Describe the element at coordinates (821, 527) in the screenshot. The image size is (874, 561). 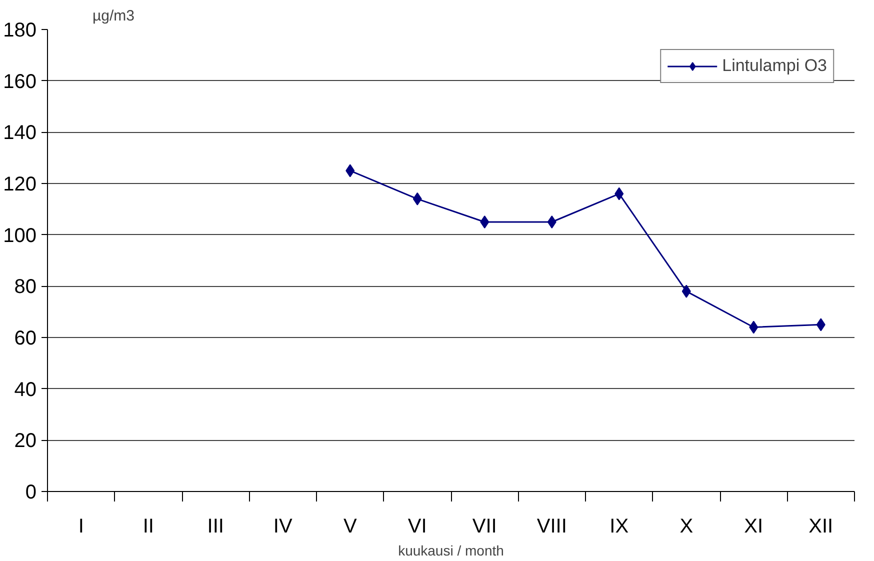
I see `x-tick-label: XII` at that location.